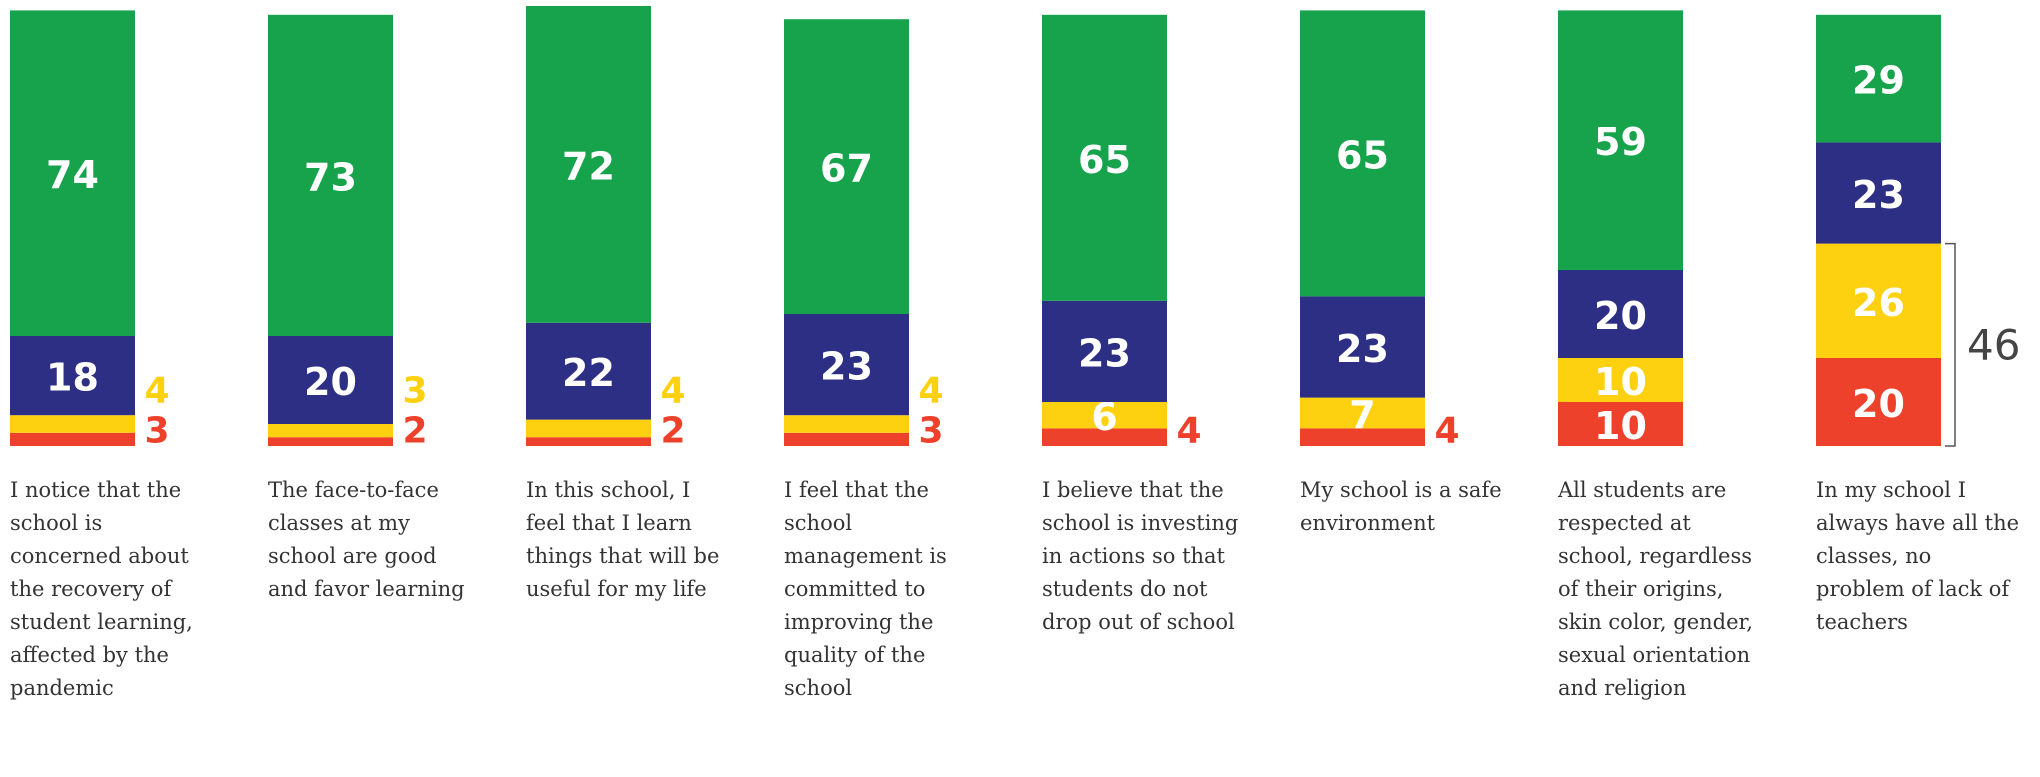 Image resolution: width=2040 pixels, height=777 pixels. Describe the element at coordinates (1993, 344) in the screenshot. I see `annotation: 46` at that location.